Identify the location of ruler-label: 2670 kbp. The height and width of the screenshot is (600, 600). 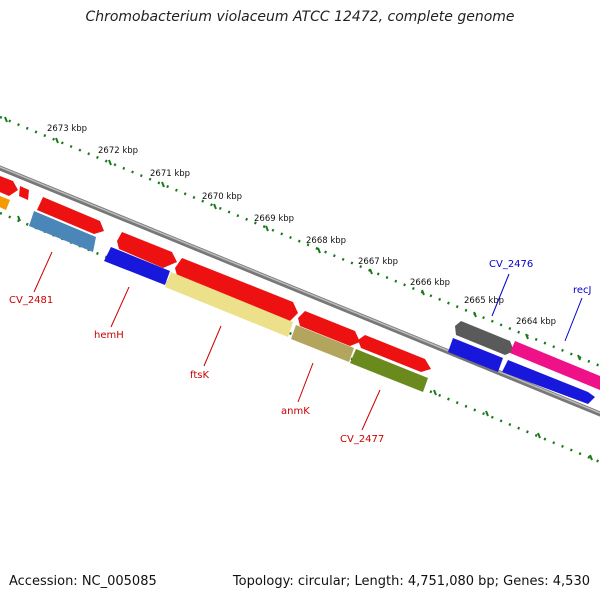
(222, 197).